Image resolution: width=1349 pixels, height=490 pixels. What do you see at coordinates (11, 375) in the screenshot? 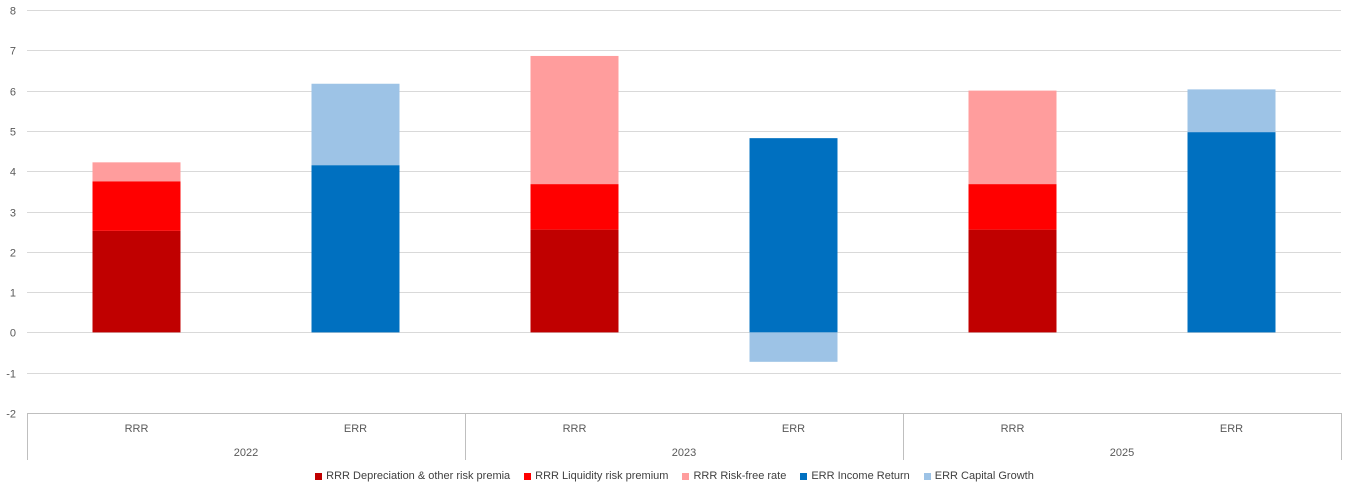
I see `y-tick-label: -1` at bounding box center [11, 375].